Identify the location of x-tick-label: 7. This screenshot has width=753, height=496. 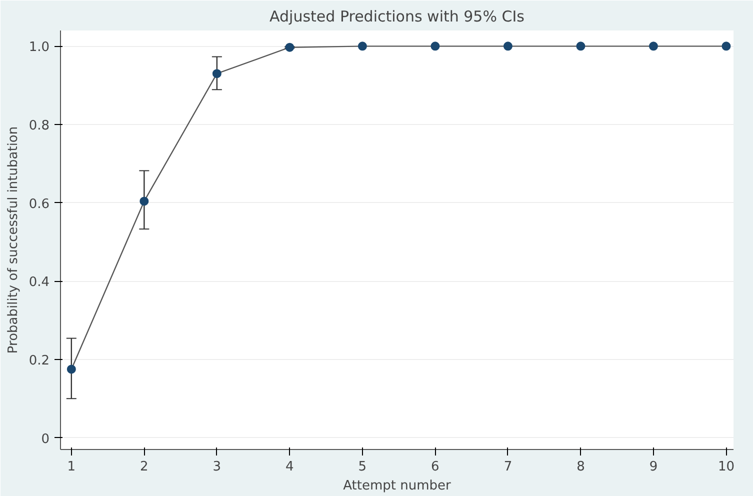
(508, 467).